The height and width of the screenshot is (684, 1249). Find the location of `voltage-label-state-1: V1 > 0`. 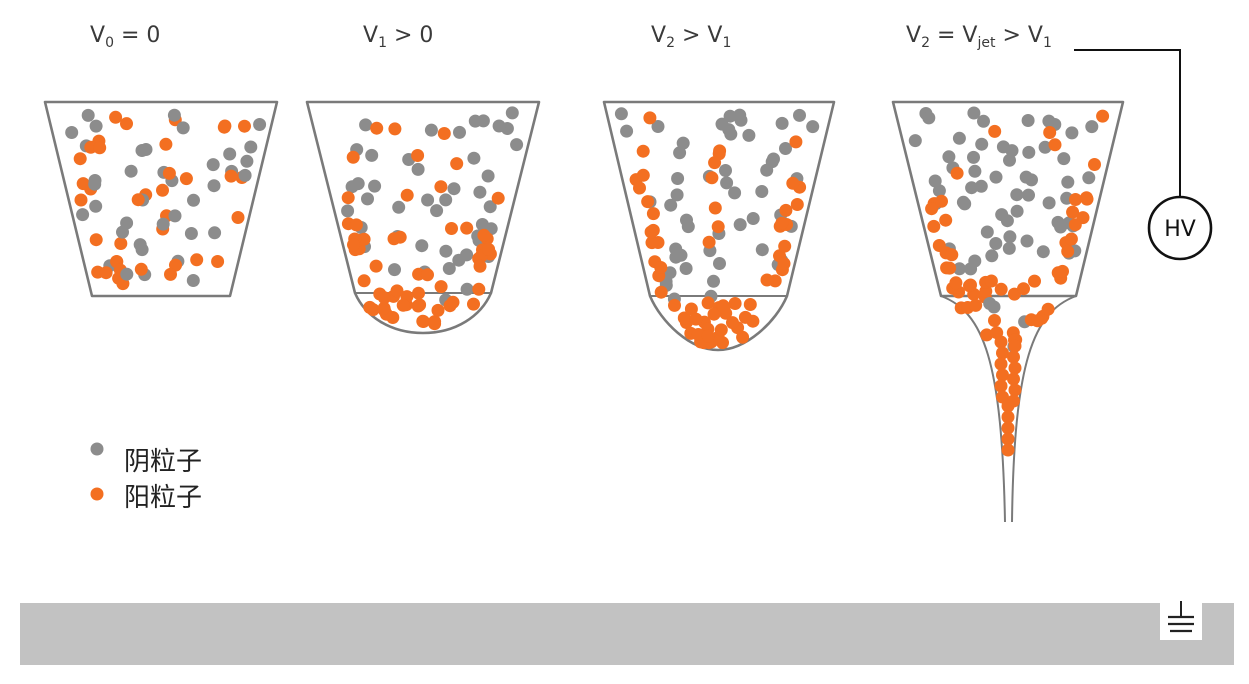

voltage-label-state-1: V1 > 0 is located at coordinates (398, 37).